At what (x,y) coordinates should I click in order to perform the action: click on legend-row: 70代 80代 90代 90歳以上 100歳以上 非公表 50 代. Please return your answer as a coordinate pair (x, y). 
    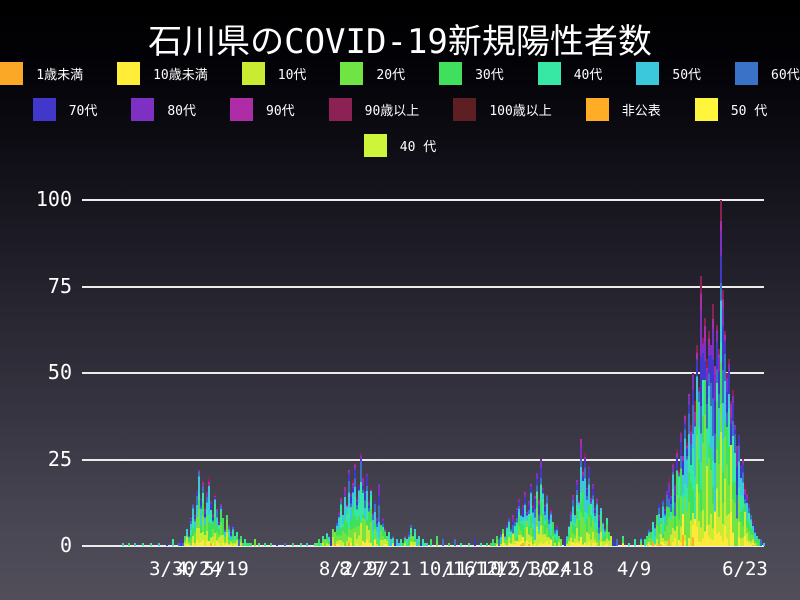
    Looking at the image, I should click on (400, 109).